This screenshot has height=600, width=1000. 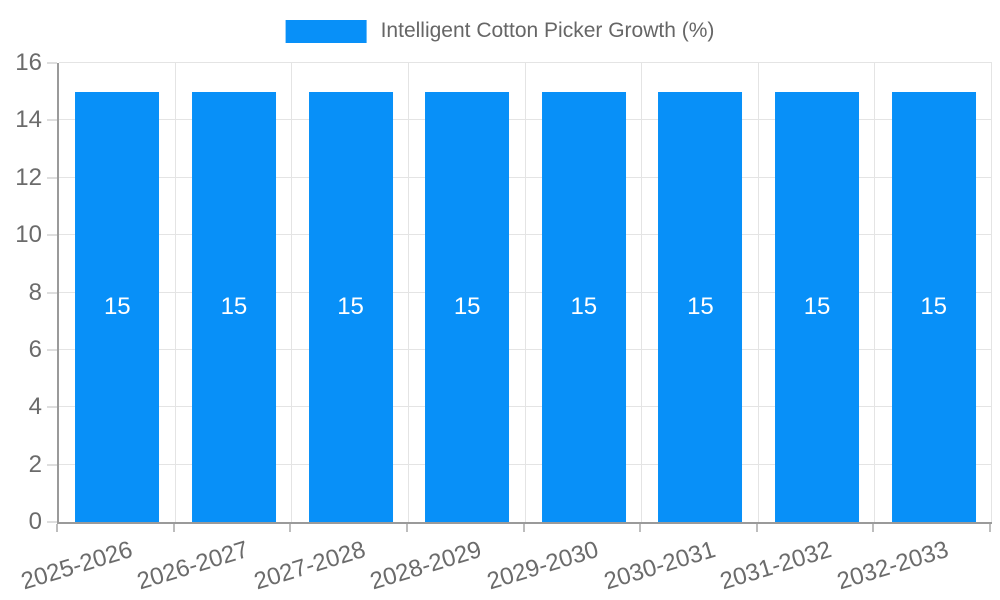 What do you see at coordinates (35, 521) in the screenshot?
I see `y-axis-tick-label: 0` at bounding box center [35, 521].